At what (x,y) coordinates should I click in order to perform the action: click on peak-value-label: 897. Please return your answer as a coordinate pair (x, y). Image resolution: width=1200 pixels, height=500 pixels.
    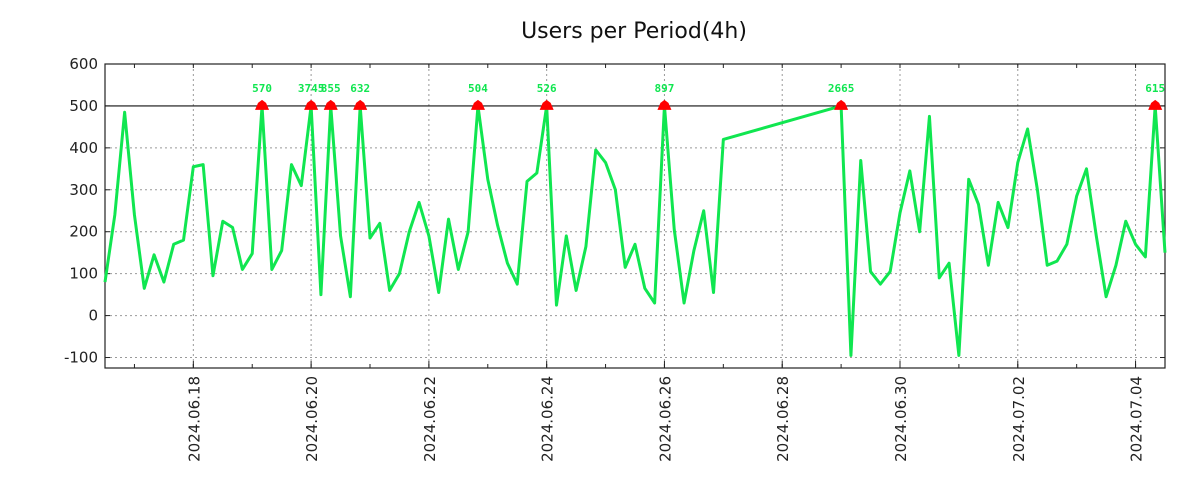
    Looking at the image, I should click on (665, 88).